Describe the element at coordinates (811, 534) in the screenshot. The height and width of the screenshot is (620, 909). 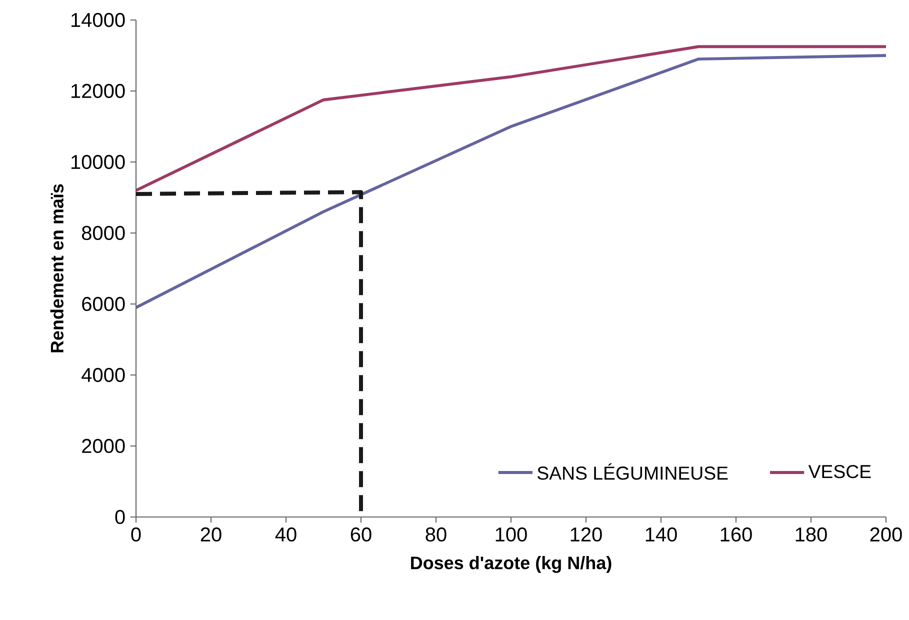
I see `x-tick-label: 180` at that location.